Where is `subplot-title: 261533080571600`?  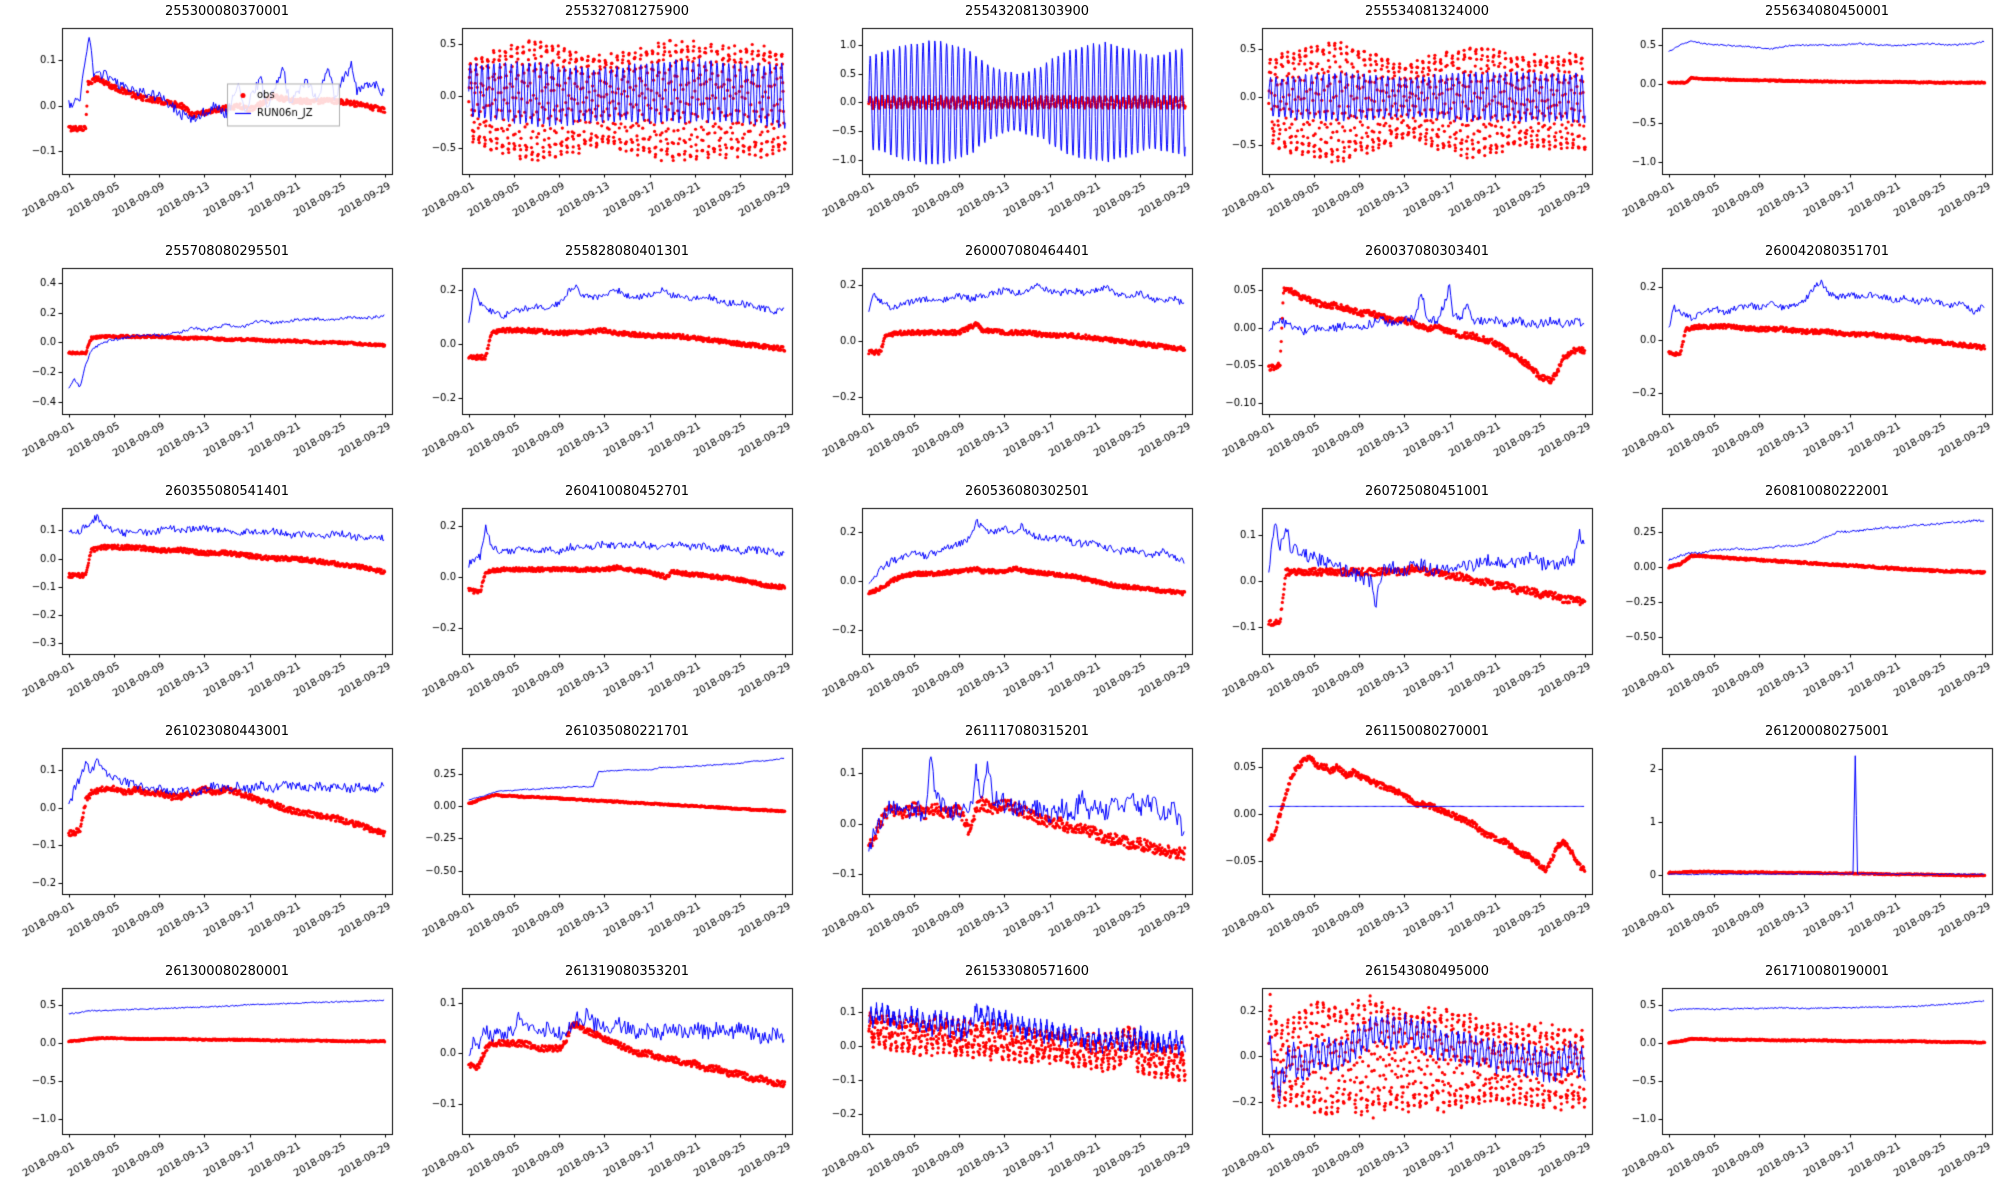
subplot-title: 261533080571600 is located at coordinates (1027, 971).